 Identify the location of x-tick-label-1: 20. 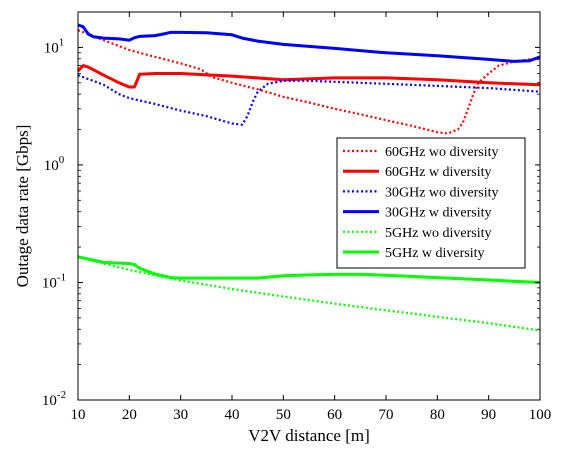
(129, 415).